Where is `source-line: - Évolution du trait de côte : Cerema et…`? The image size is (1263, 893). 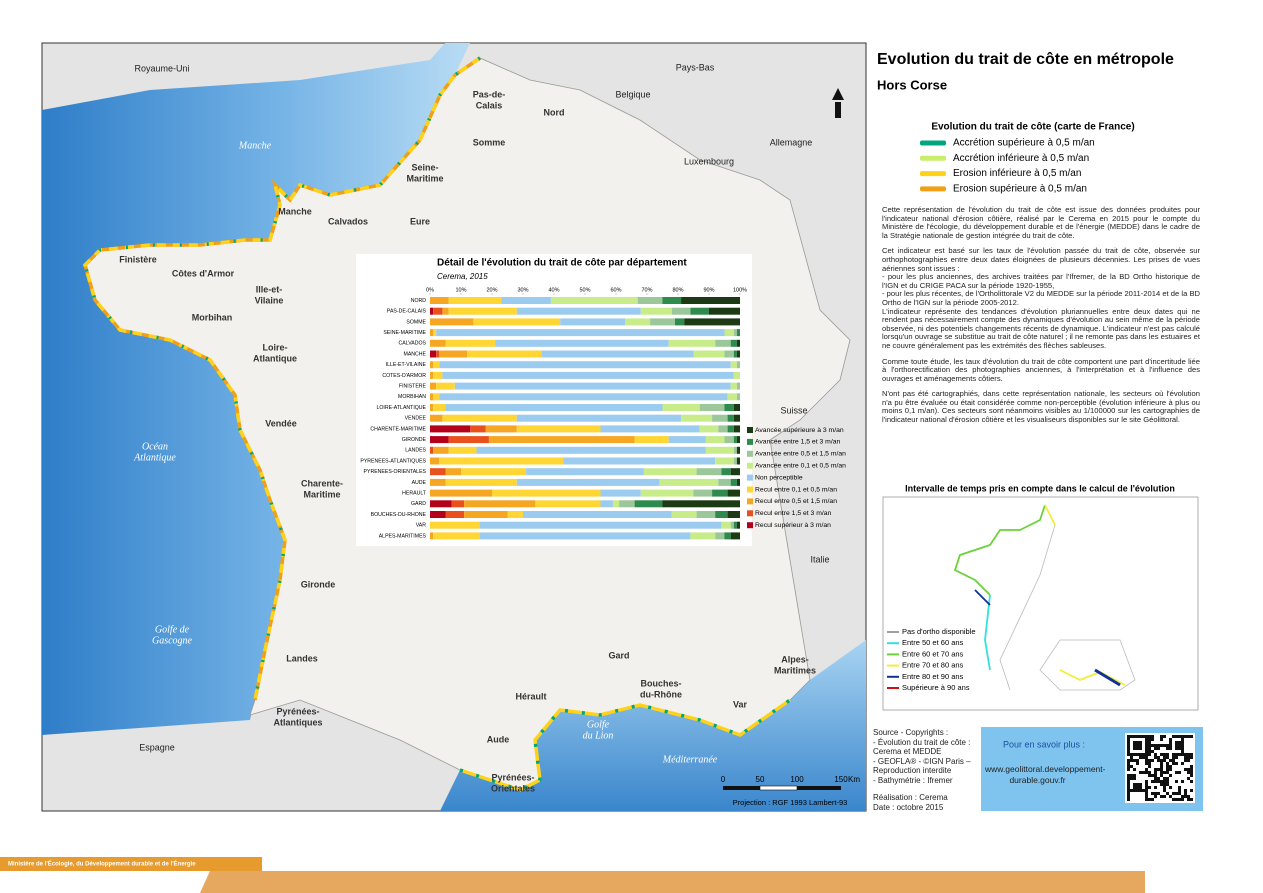 source-line: - Évolution du trait de côte : Cerema et… is located at coordinates (922, 747).